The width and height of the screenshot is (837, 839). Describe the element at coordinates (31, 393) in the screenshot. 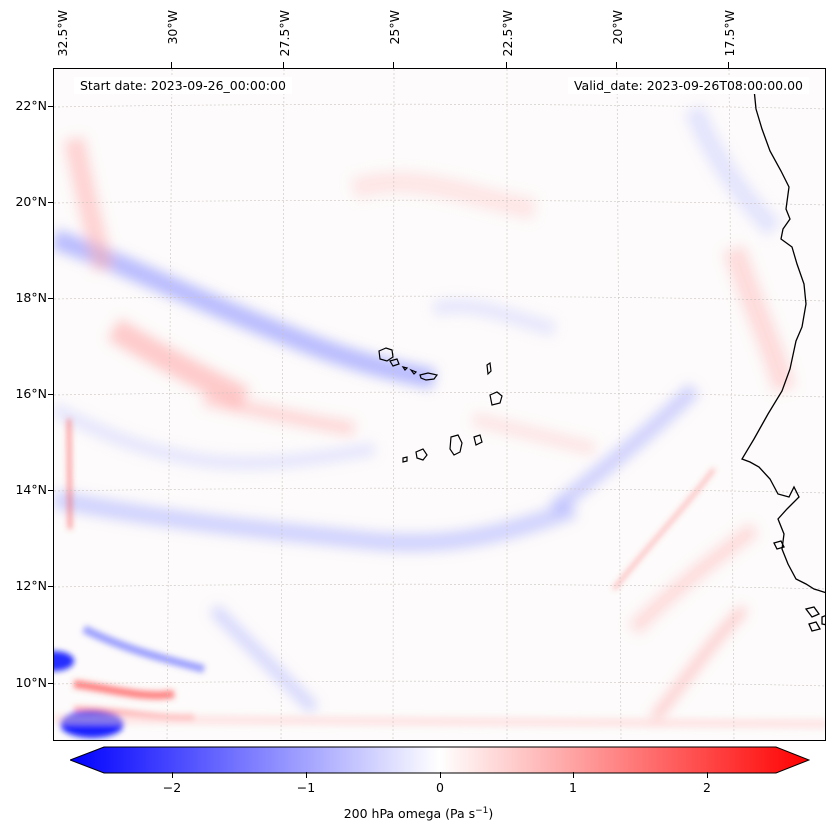

I see `lat-label-16n: 16°N` at that location.